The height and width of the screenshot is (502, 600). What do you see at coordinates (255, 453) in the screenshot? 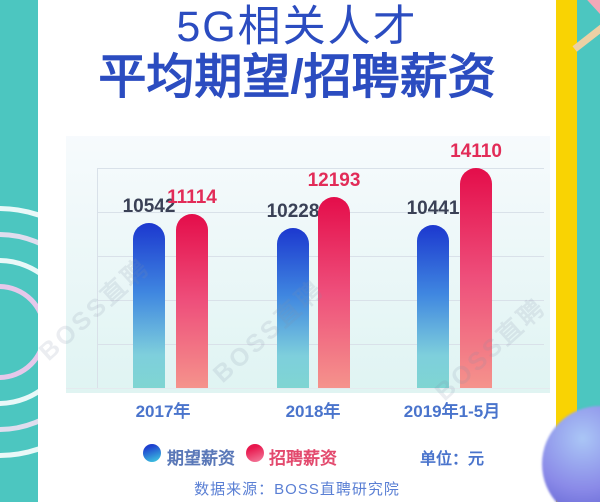
I see `legend-dot-recruiting-salary` at bounding box center [255, 453].